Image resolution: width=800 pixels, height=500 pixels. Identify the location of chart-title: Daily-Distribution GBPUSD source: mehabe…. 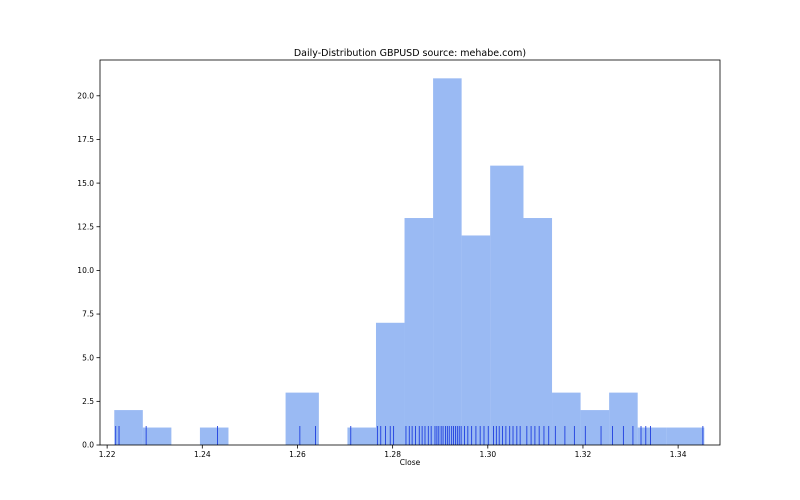
(410, 53).